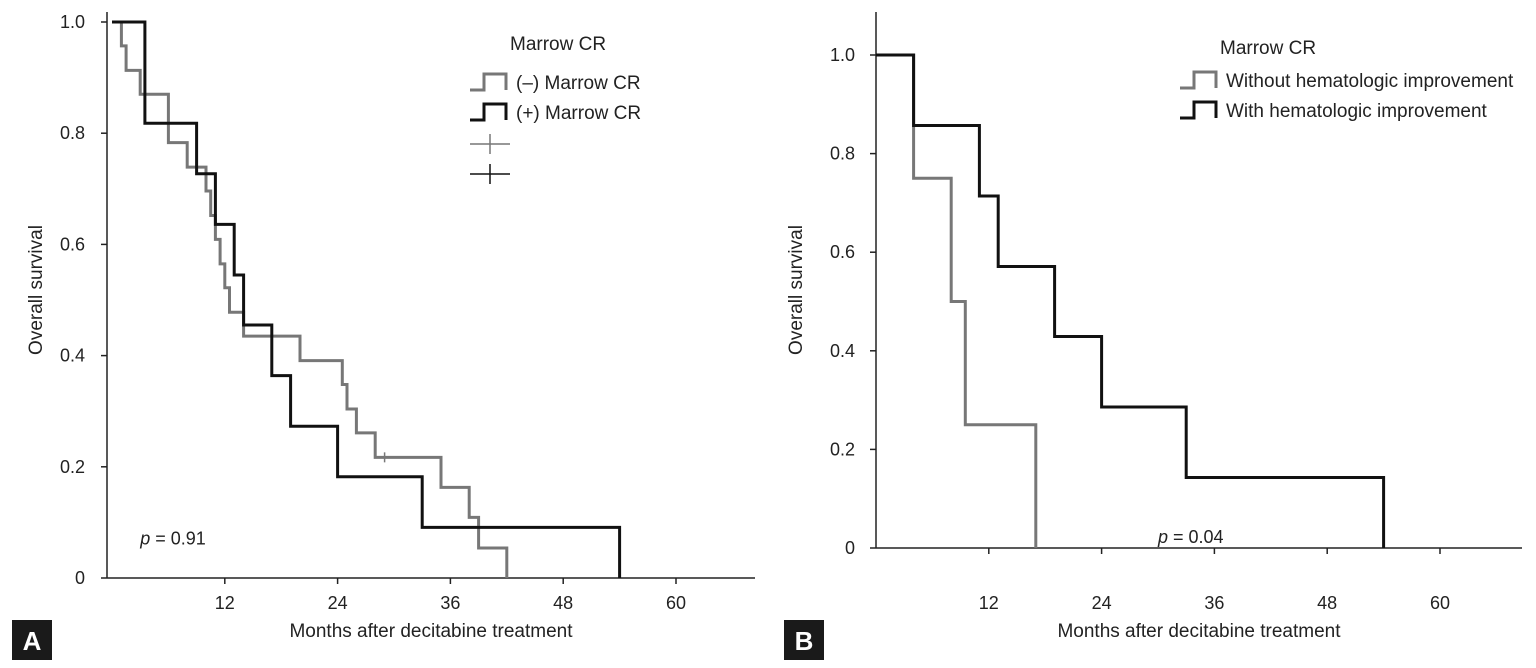 The height and width of the screenshot is (668, 1536). Describe the element at coordinates (172, 539) in the screenshot. I see `p-value-label: p = 0.91` at that location.